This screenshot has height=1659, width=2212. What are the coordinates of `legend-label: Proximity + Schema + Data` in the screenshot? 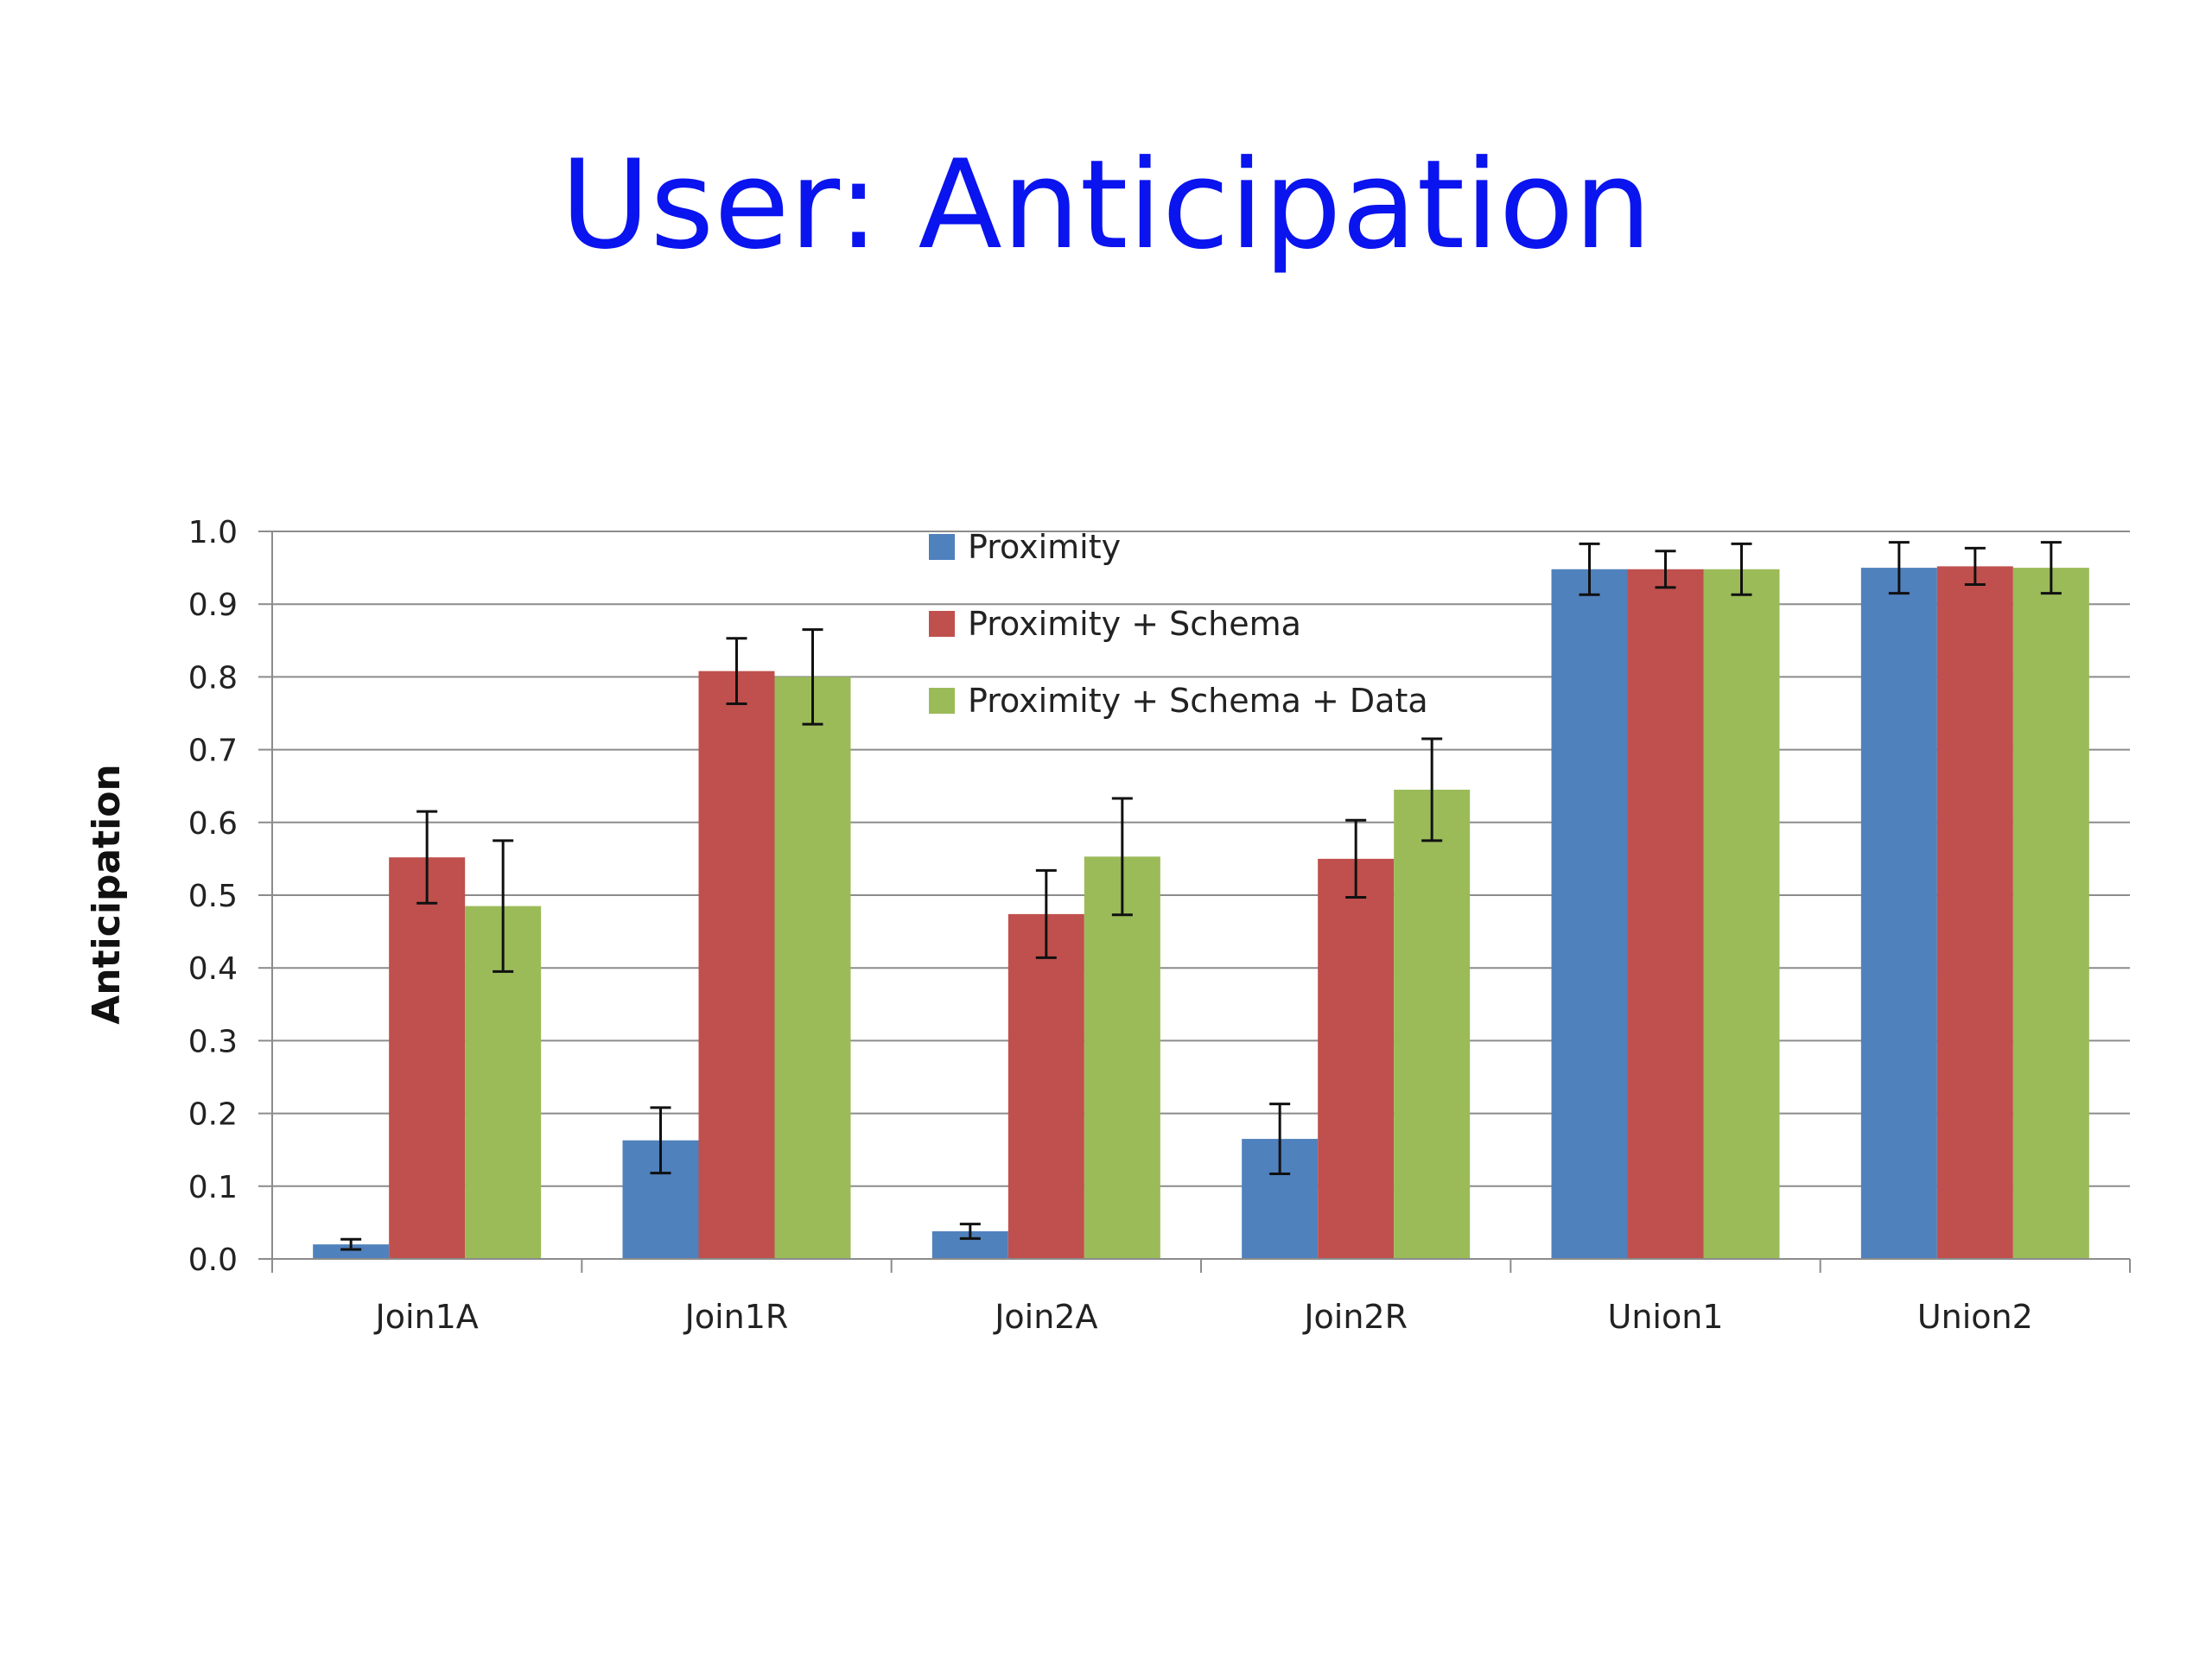 It's located at (1198, 701).